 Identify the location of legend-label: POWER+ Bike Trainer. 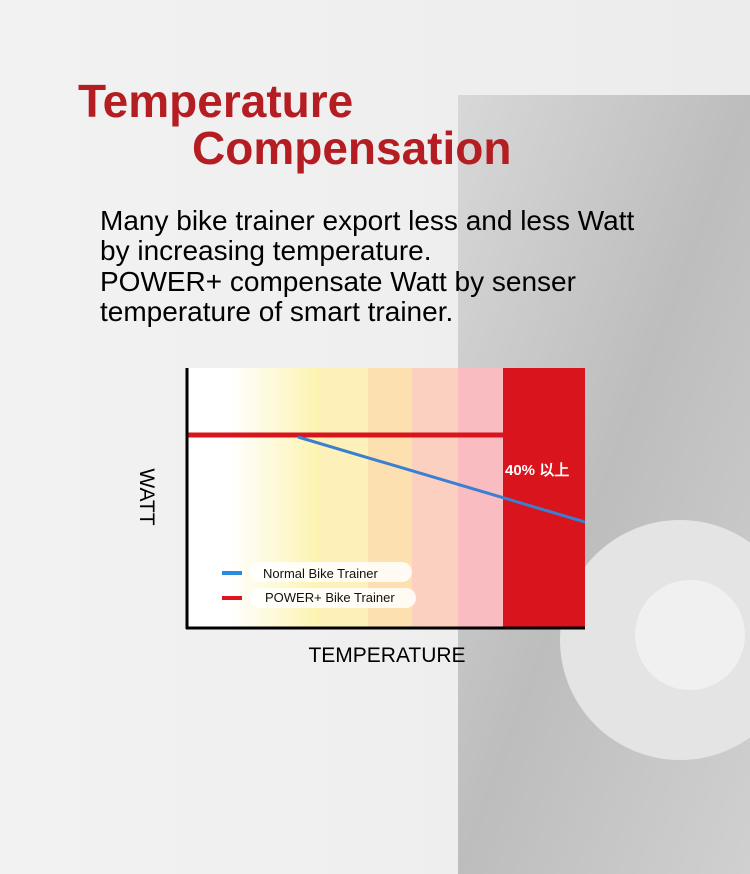
(330, 597).